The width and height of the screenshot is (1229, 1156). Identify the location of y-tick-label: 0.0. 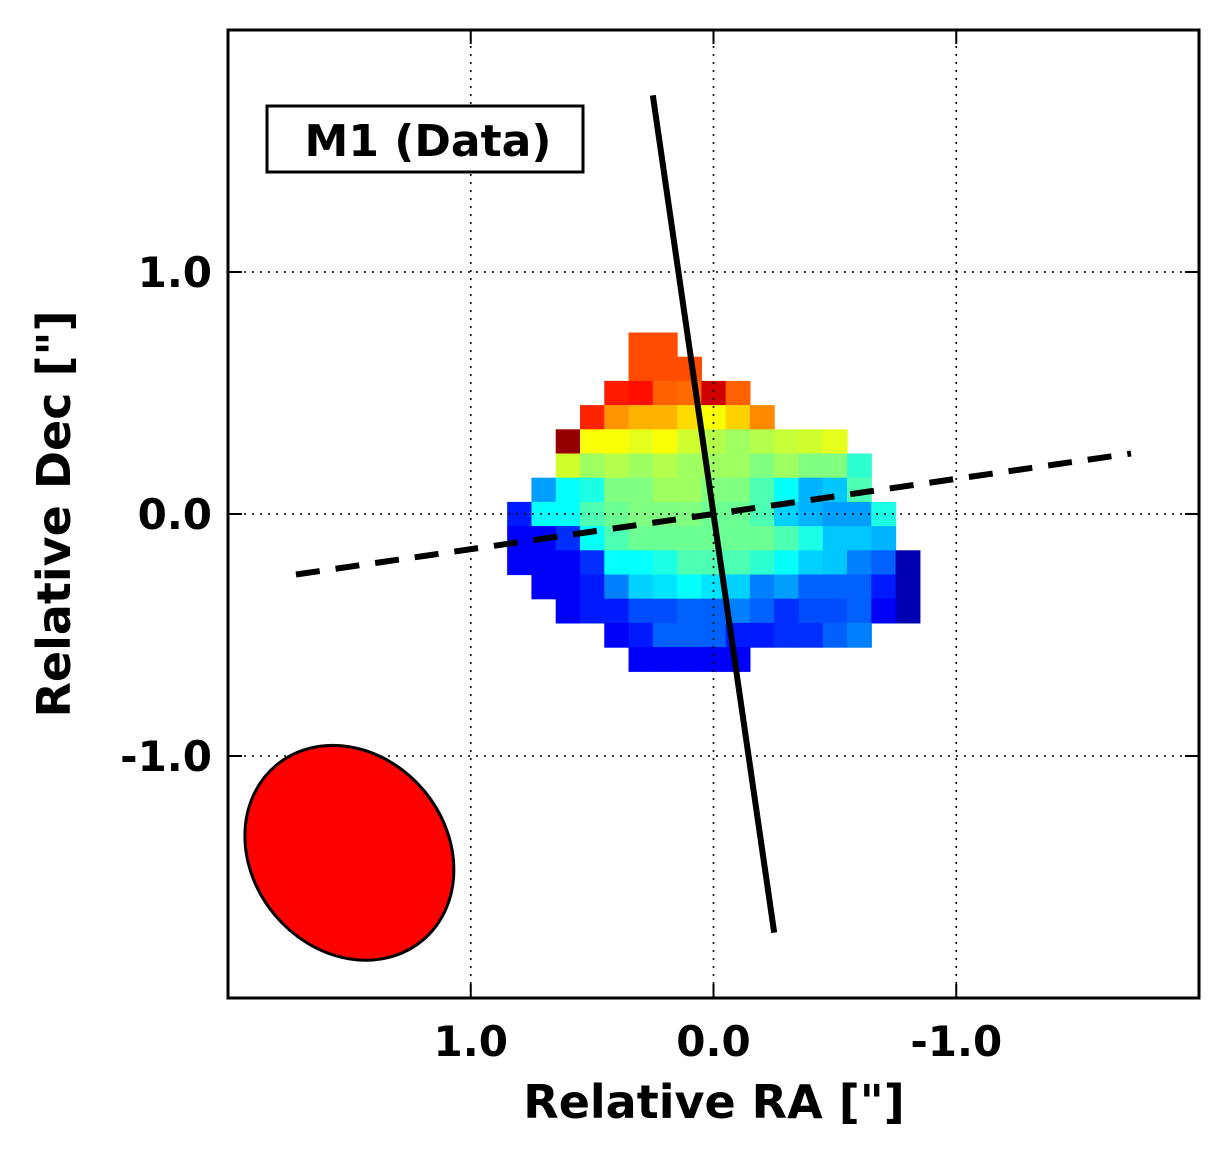
(175, 514).